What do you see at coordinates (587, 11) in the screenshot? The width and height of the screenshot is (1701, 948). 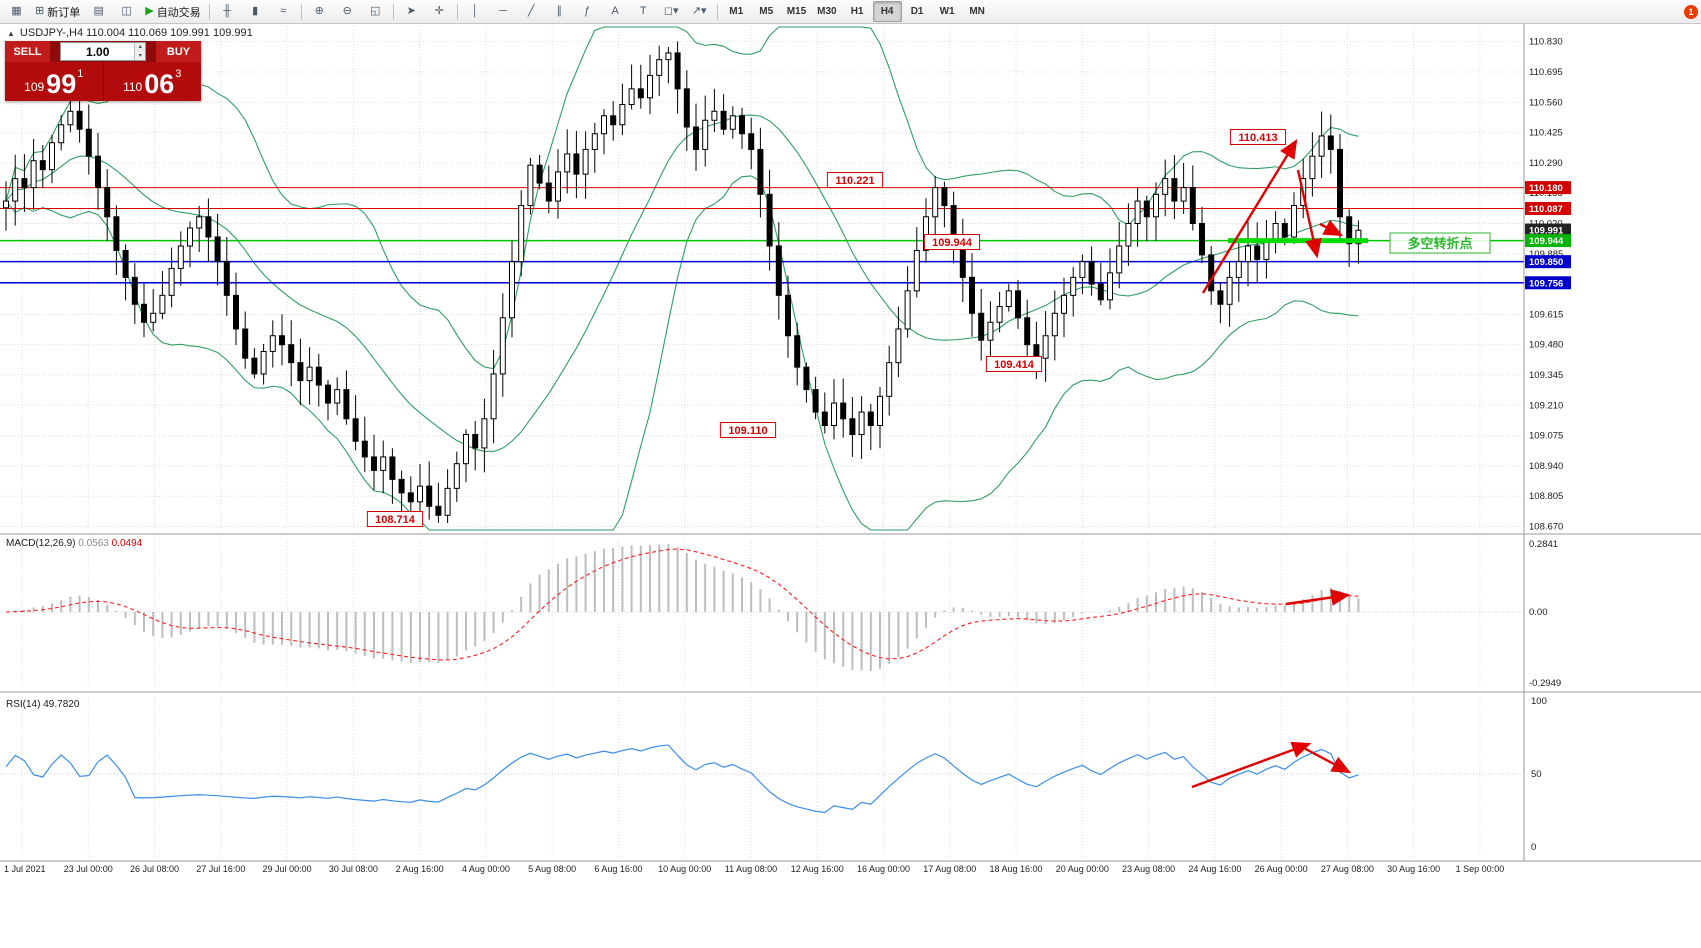 I see `fibonacci-button: ƒ` at bounding box center [587, 11].